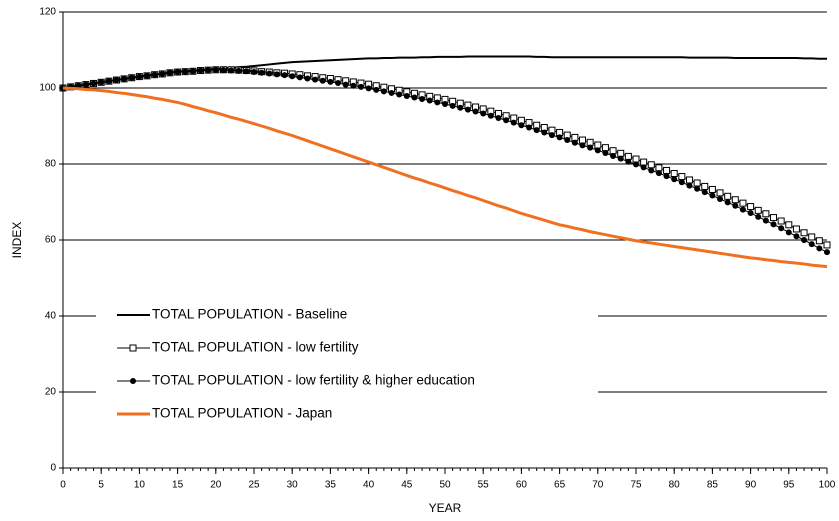 Image resolution: width=839 pixels, height=521 pixels. What do you see at coordinates (445, 485) in the screenshot?
I see `x-tick-label: 50` at bounding box center [445, 485].